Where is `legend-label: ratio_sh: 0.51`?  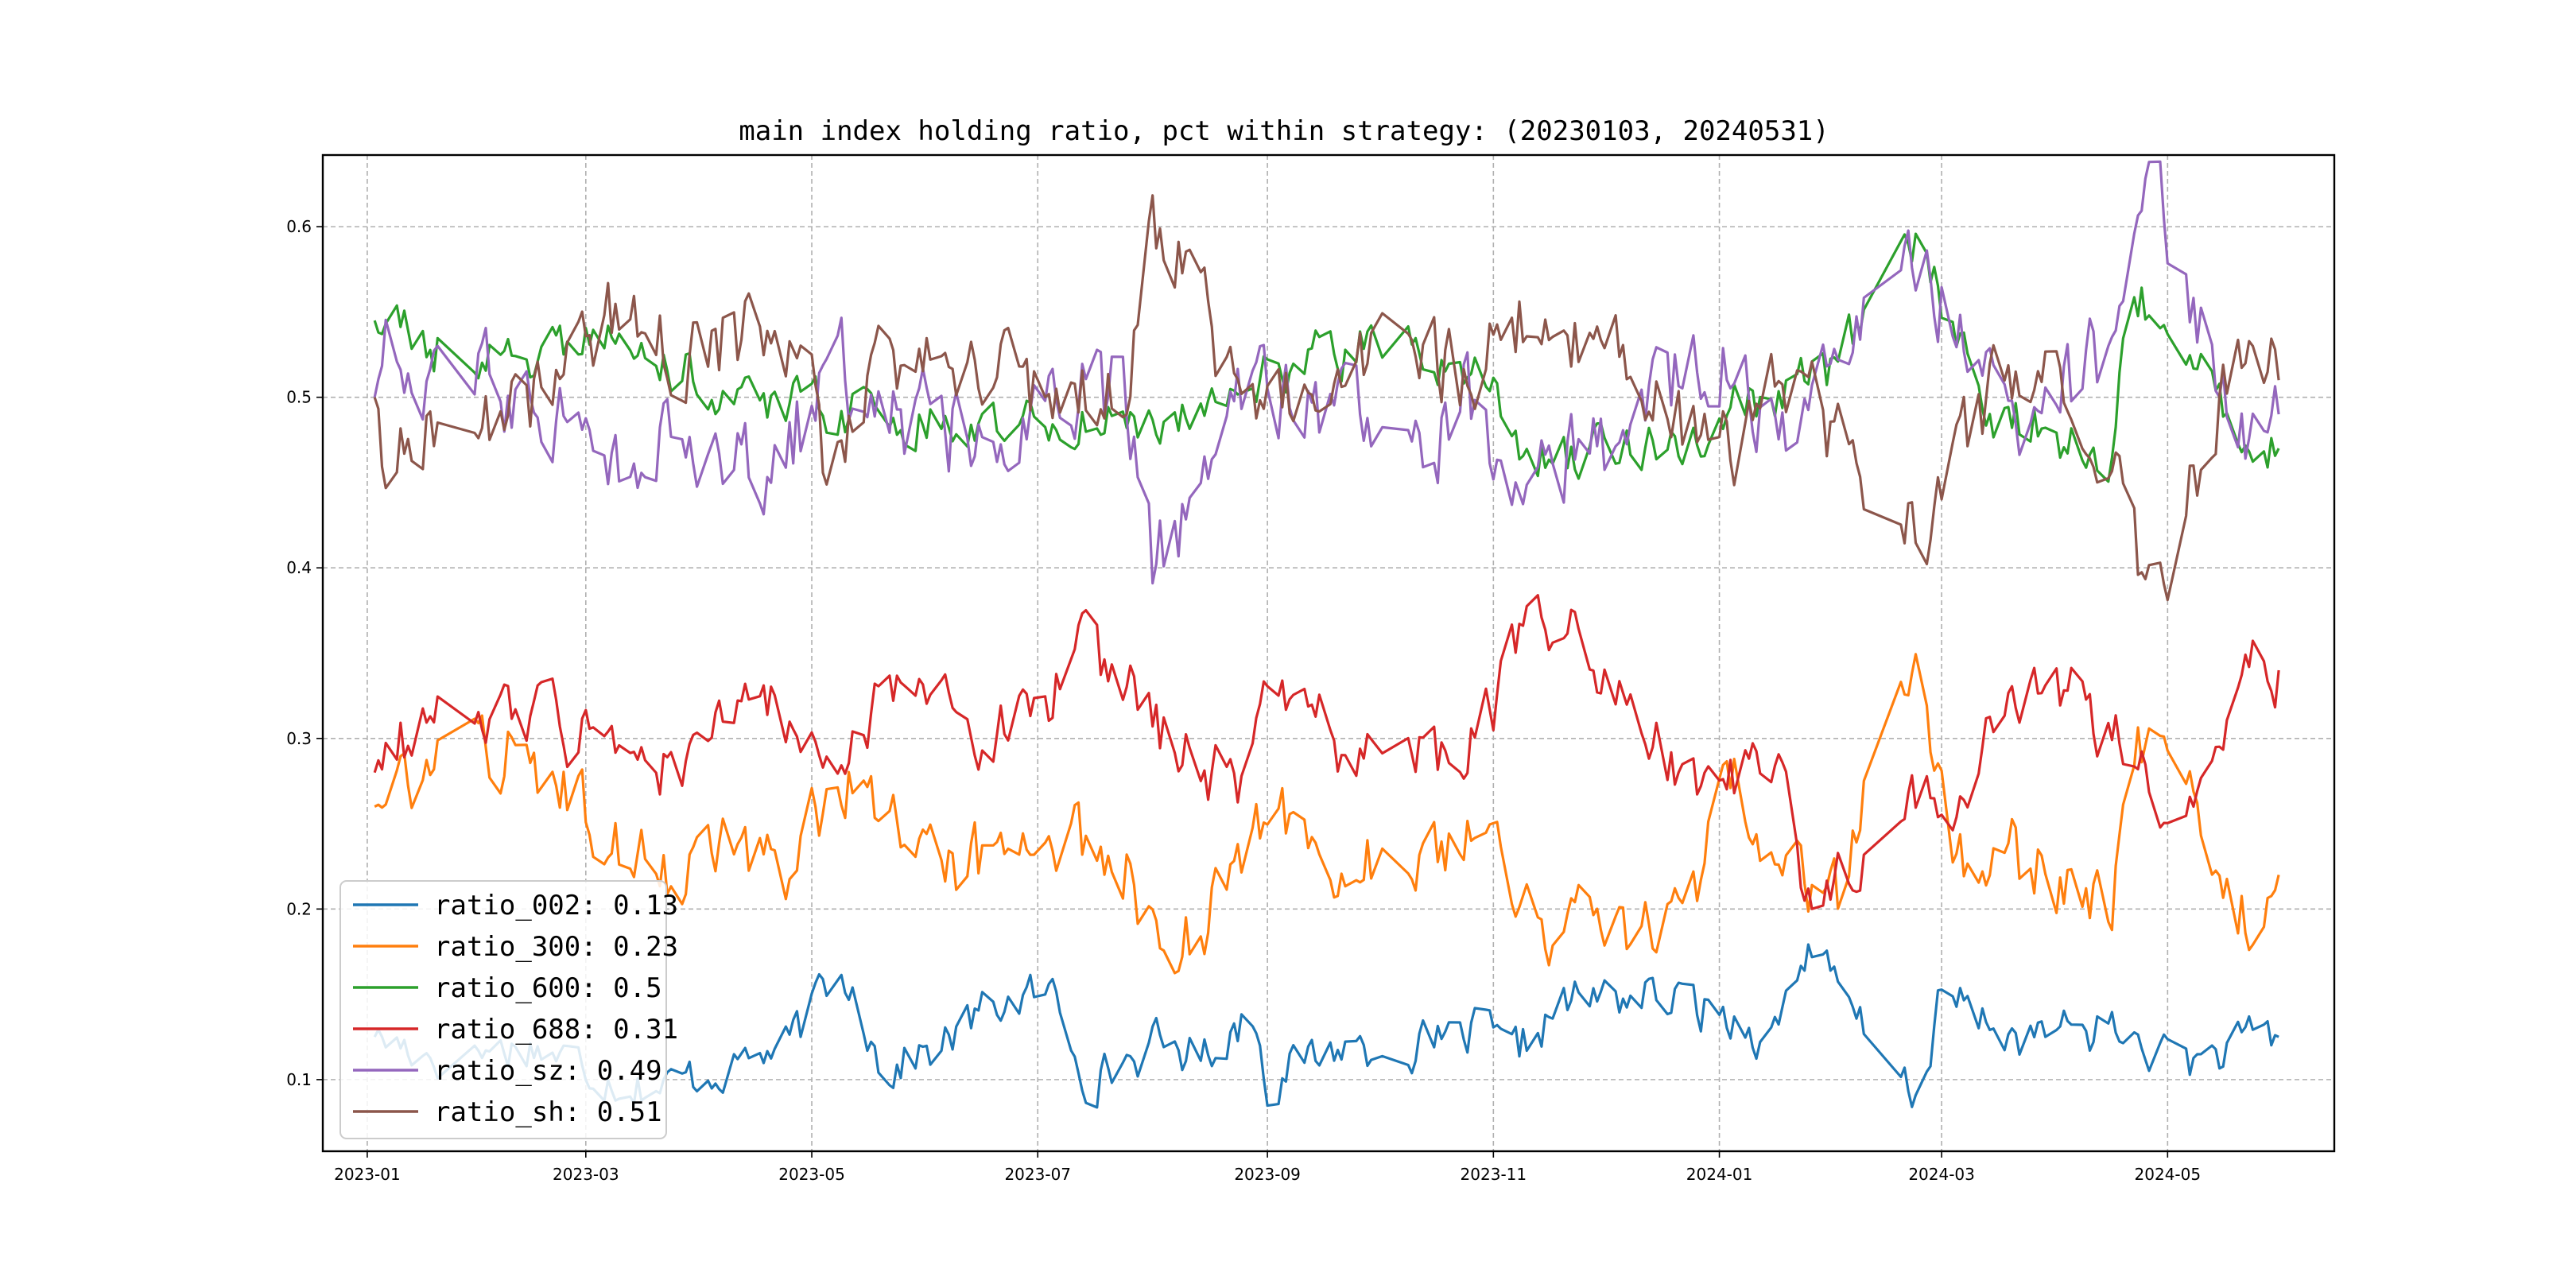
legend-label: ratio_sh: 0.51 is located at coordinates (548, 1112).